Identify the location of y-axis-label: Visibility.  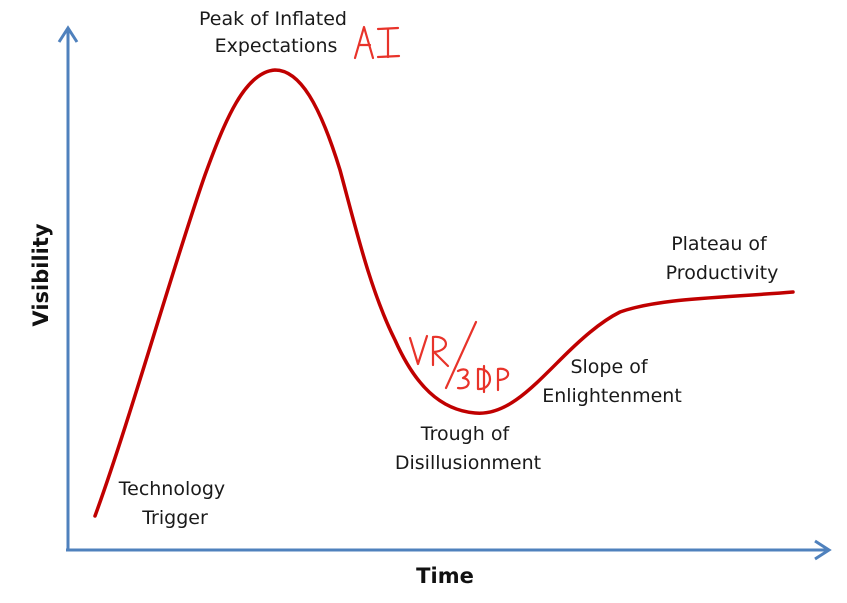
(41, 274).